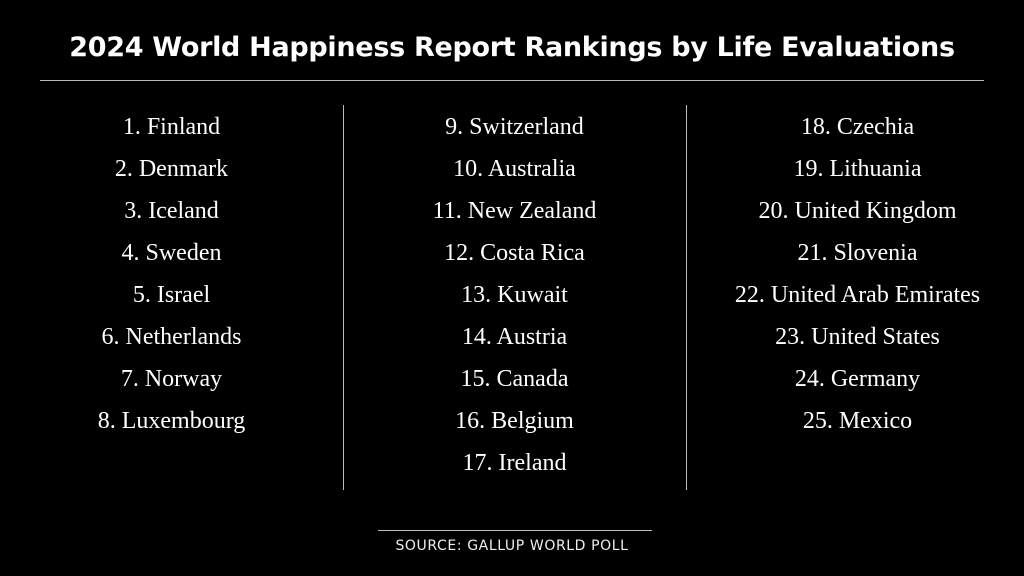 Image resolution: width=1024 pixels, height=576 pixels. Describe the element at coordinates (514, 379) in the screenshot. I see `ranking-item: 15. Canada` at that location.